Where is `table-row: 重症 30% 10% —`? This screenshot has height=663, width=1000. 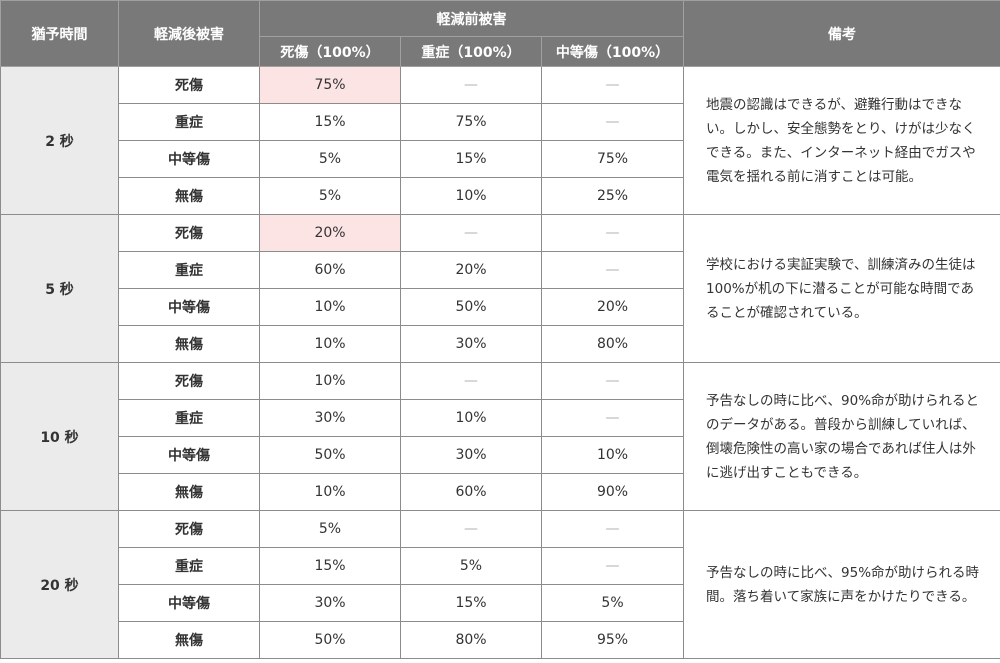 table-row: 重症 30% 10% — is located at coordinates (500, 418).